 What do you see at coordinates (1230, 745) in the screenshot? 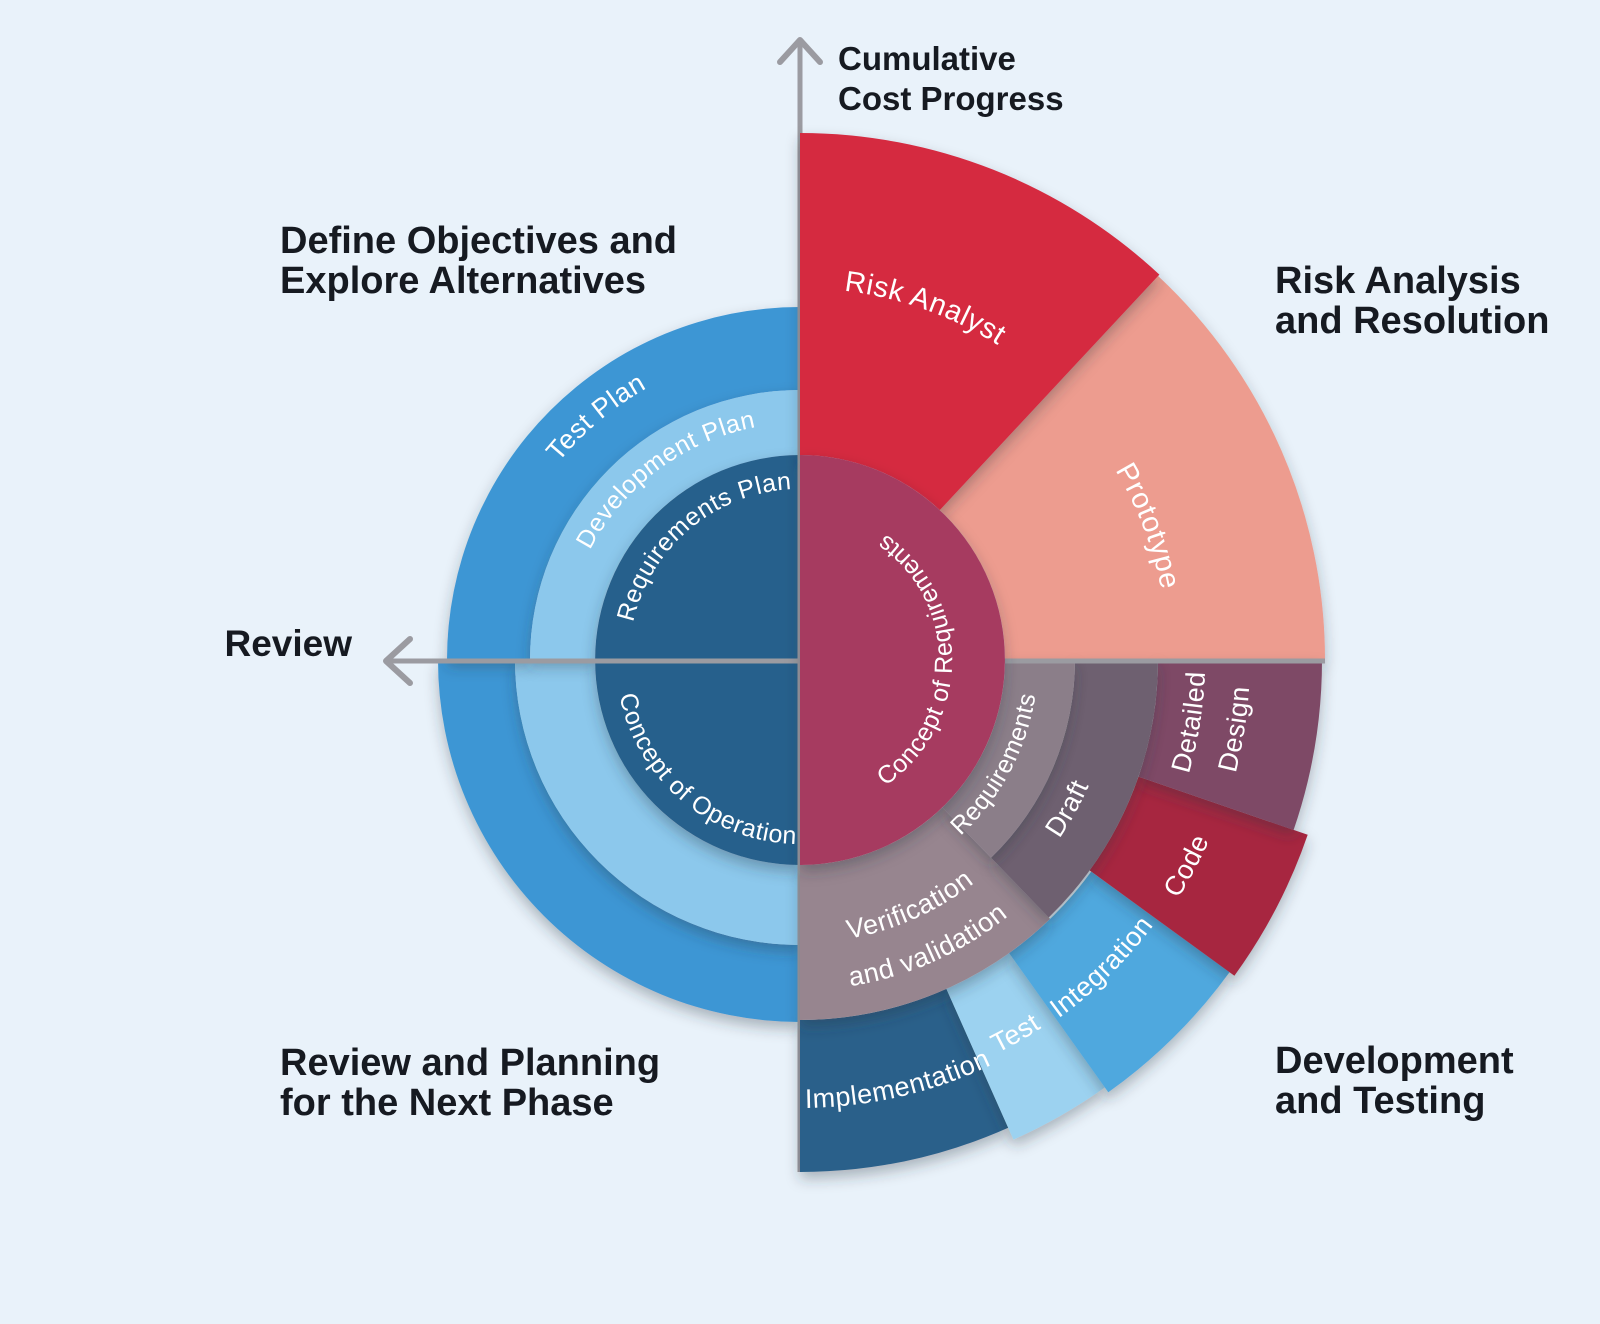
I see `segment-detailed-design` at bounding box center [1230, 745].